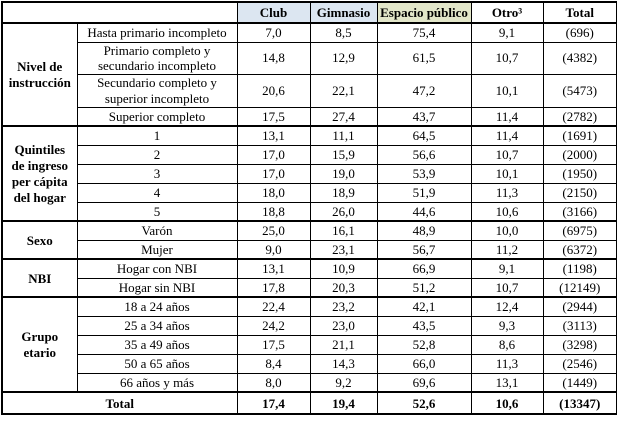 The height and width of the screenshot is (425, 617). I want to click on value-cell: 51,2, so click(424, 287).